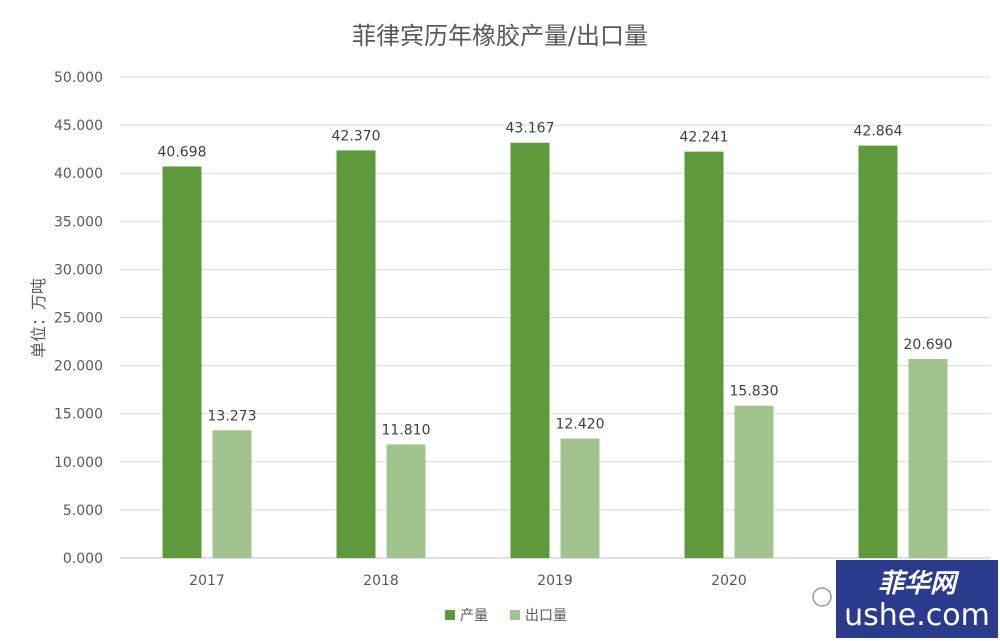  Describe the element at coordinates (878, 132) in the screenshot. I see `data-label: 42.864` at that location.